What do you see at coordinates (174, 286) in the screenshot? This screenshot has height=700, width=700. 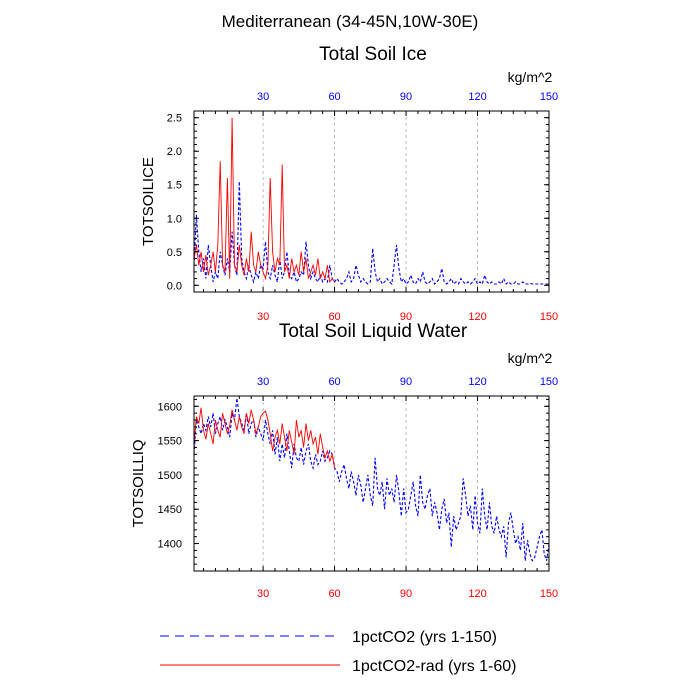 I see `y-tick-label: 0.0` at bounding box center [174, 286].